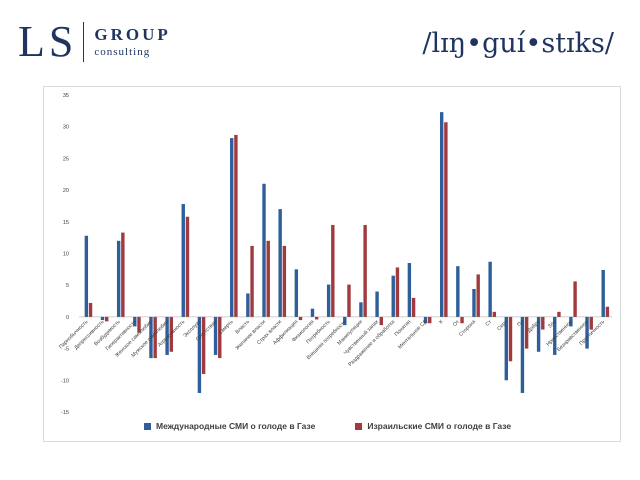 Image resolution: width=640 pixels, height=480 pixels. I want to click on legend-item-series2: Израильские СМИ о голоде в Газе, so click(433, 426).